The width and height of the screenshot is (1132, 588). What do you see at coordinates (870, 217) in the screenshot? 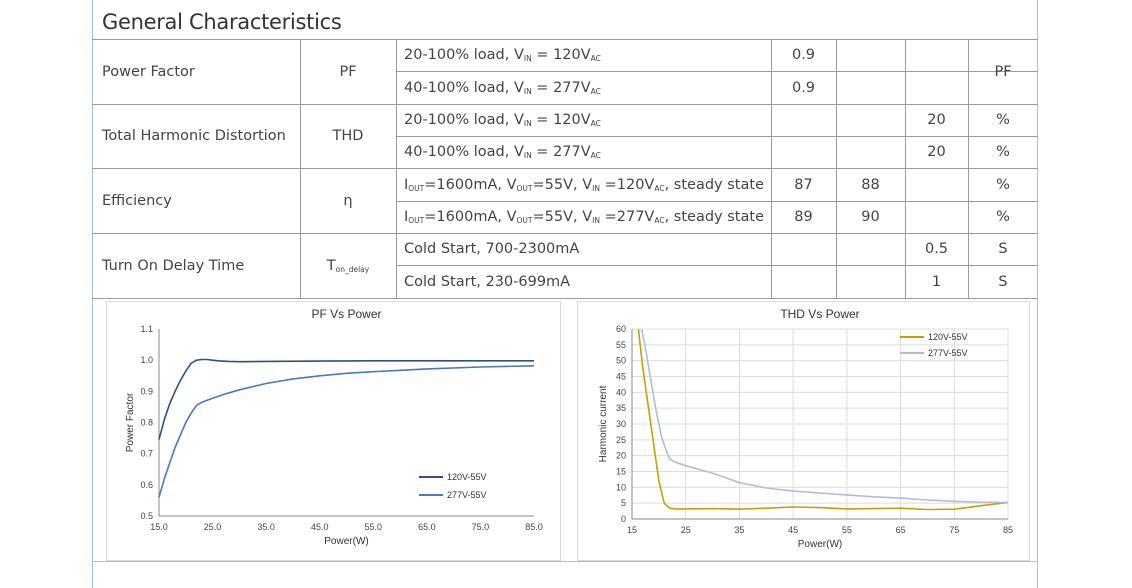
I see `value-typ: 90` at bounding box center [870, 217].